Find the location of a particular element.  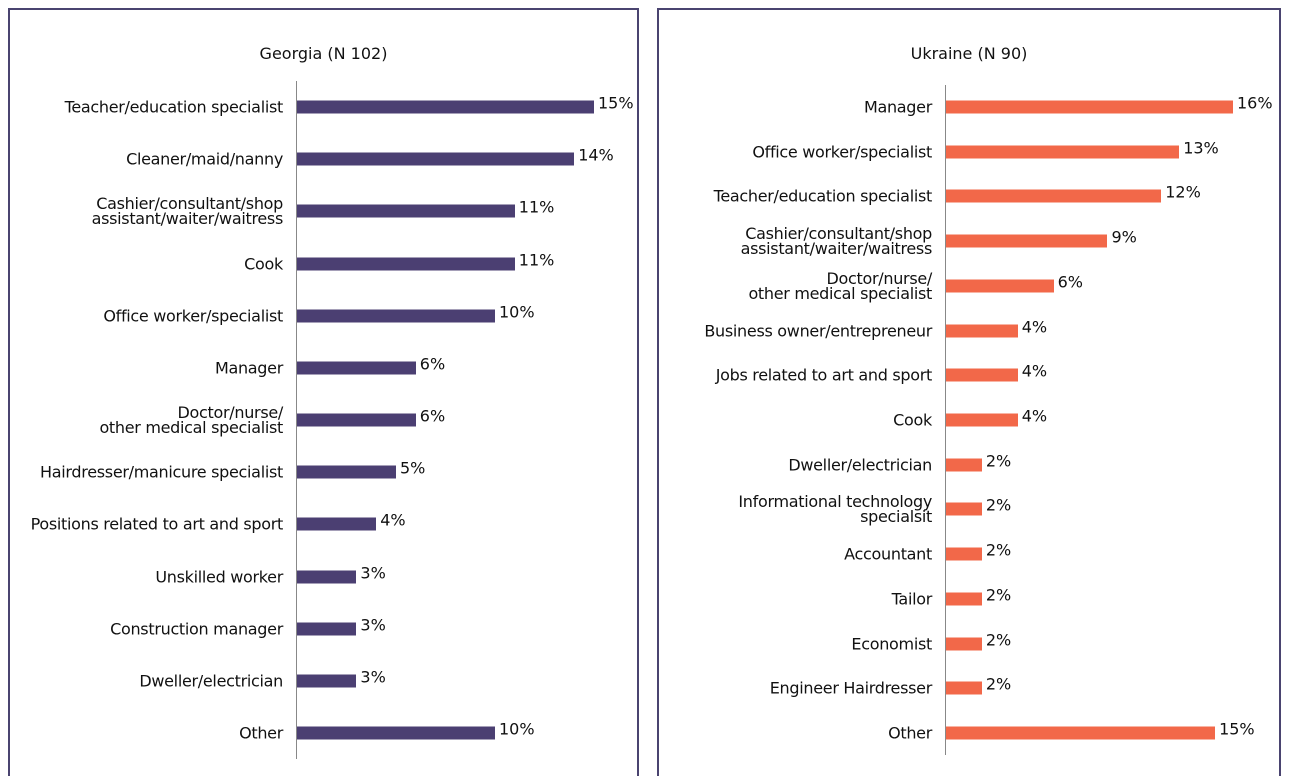

value-label: 16% is located at coordinates (1255, 103).